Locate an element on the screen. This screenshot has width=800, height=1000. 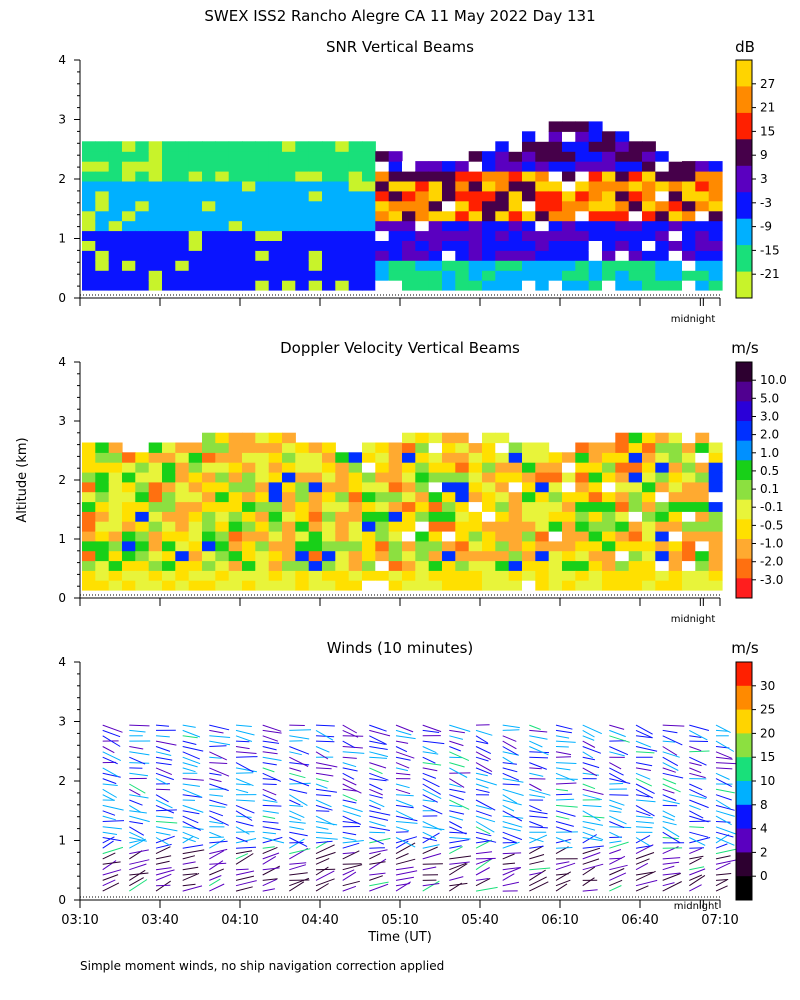
shared-y-axis-label: Altitude (km) is located at coordinates (22, 479).